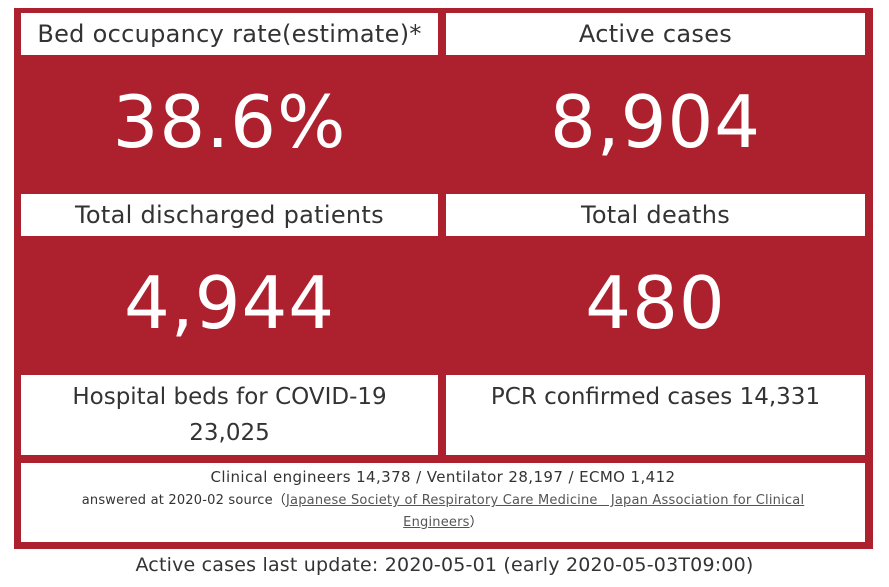 The width and height of the screenshot is (889, 587). Describe the element at coordinates (229, 397) in the screenshot. I see `hospital-beds-label: Hospital beds for COVID-19` at that location.